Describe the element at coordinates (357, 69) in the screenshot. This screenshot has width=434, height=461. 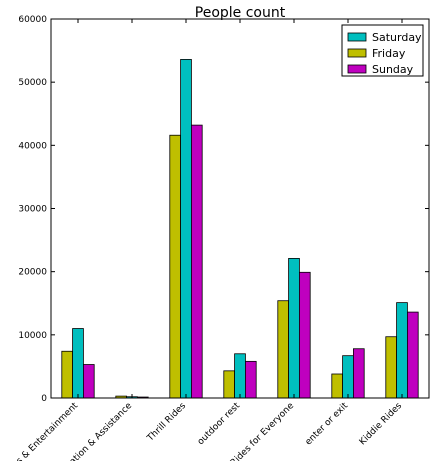
I see `legend-swatch-sunday` at that location.